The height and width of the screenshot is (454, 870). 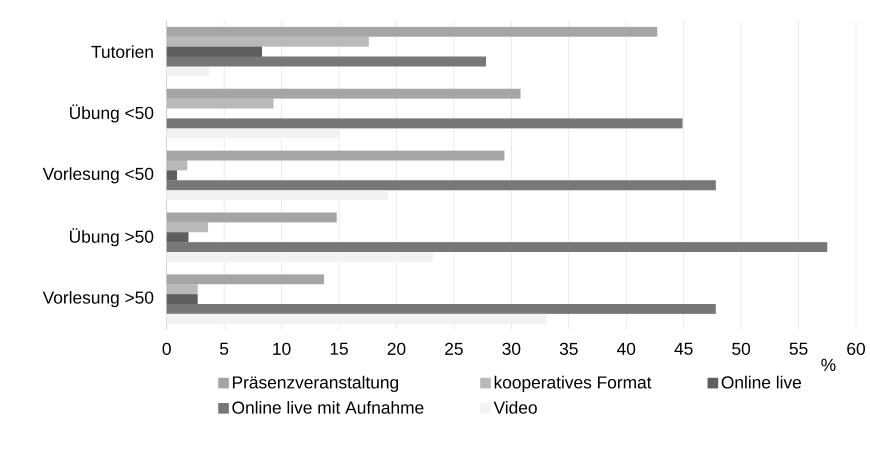 I want to click on x-tick-label: 25, so click(x=454, y=348).